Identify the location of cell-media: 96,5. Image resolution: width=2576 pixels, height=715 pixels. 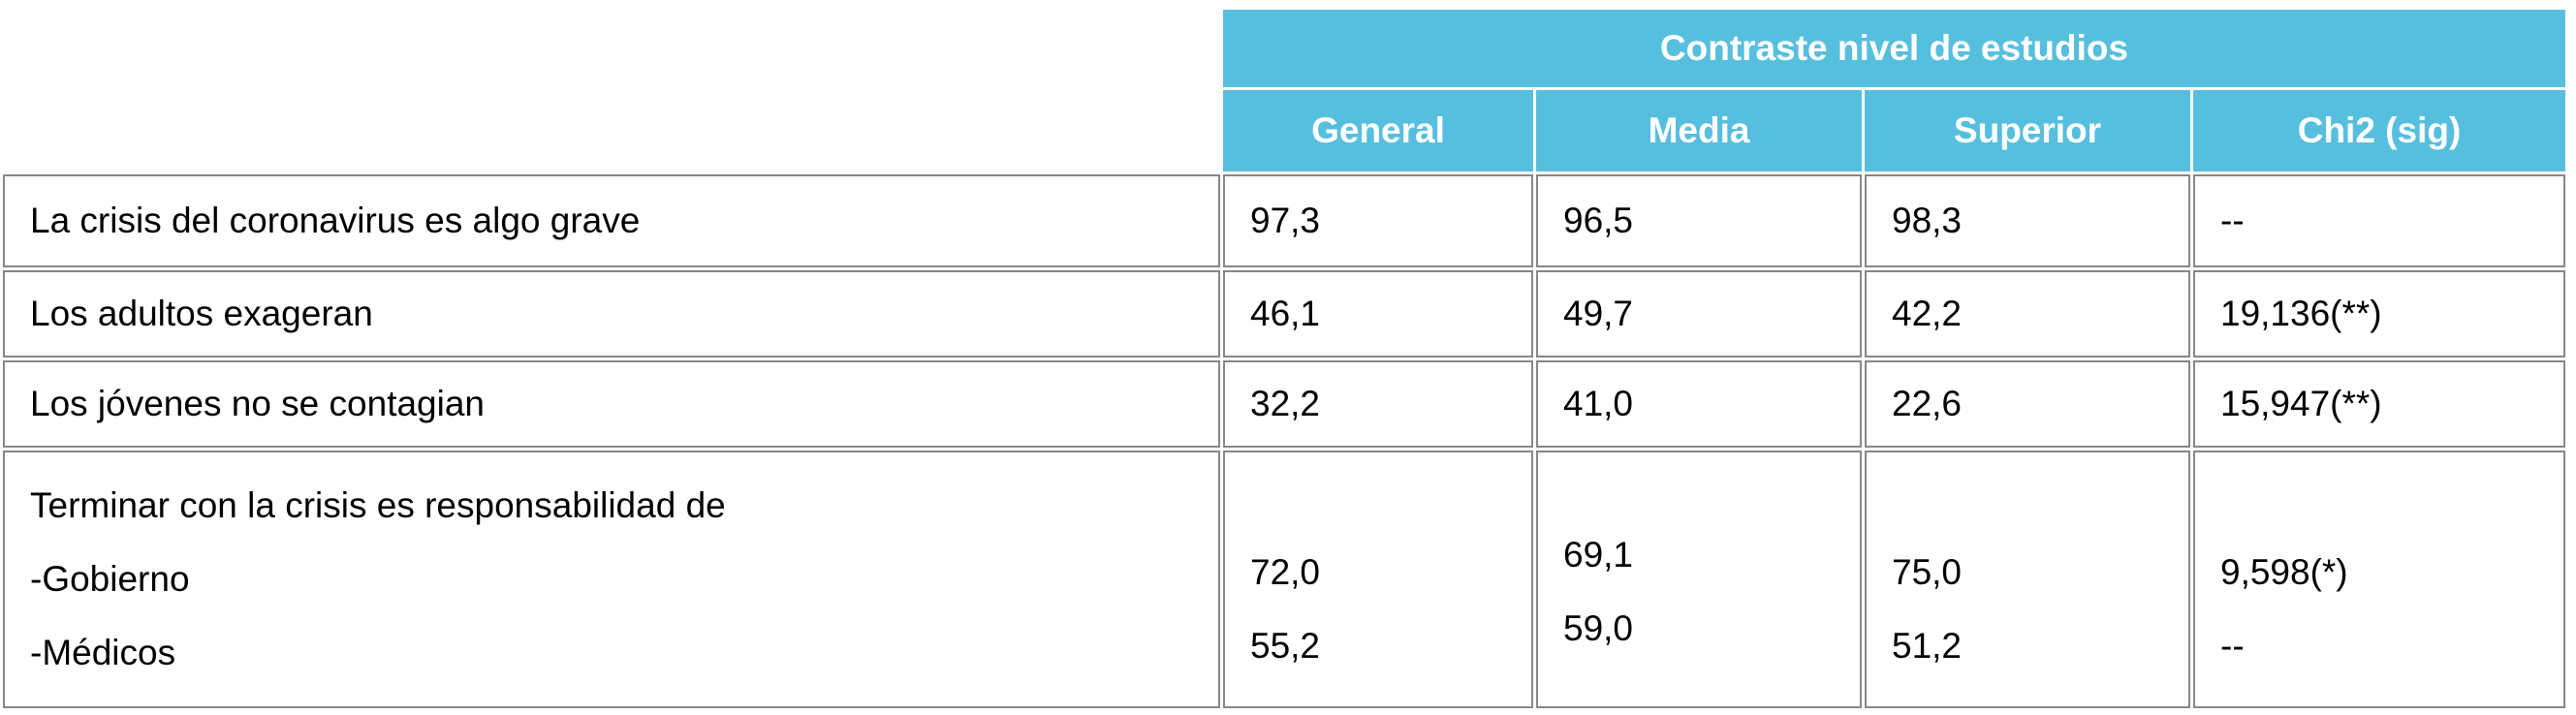
(1699, 221).